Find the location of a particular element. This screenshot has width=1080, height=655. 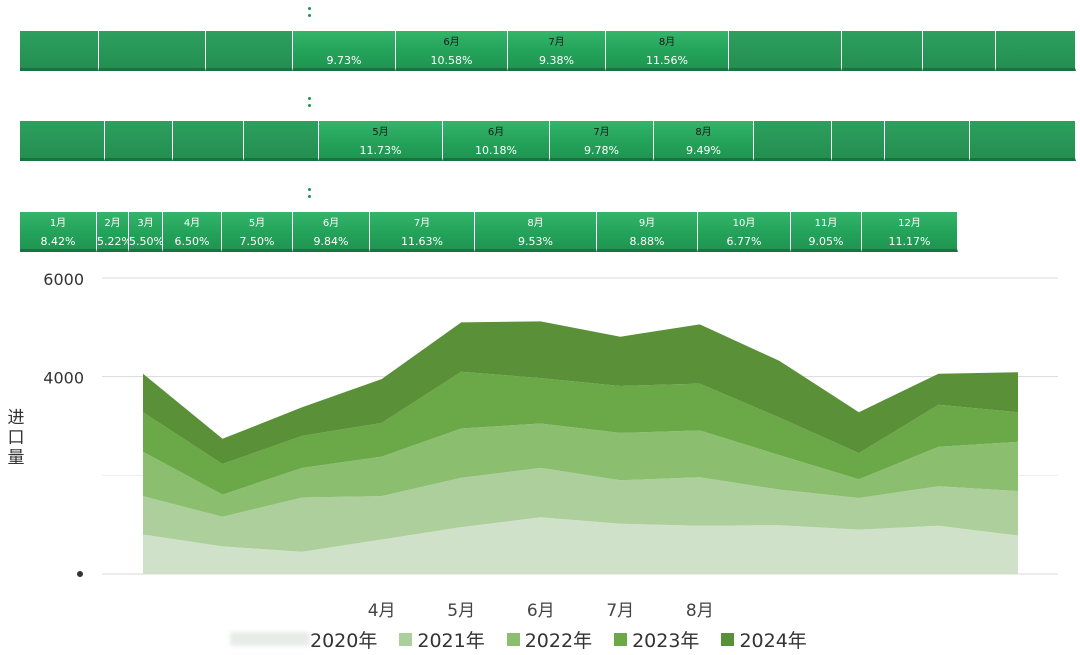

strip-3-cell: 12月 11.17% is located at coordinates (910, 232).